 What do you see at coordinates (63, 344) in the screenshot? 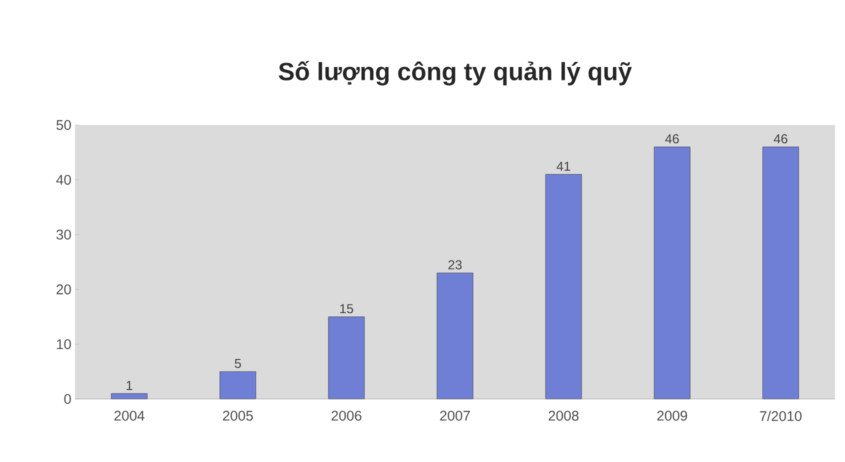
I see `y-tick-label: 10` at bounding box center [63, 344].